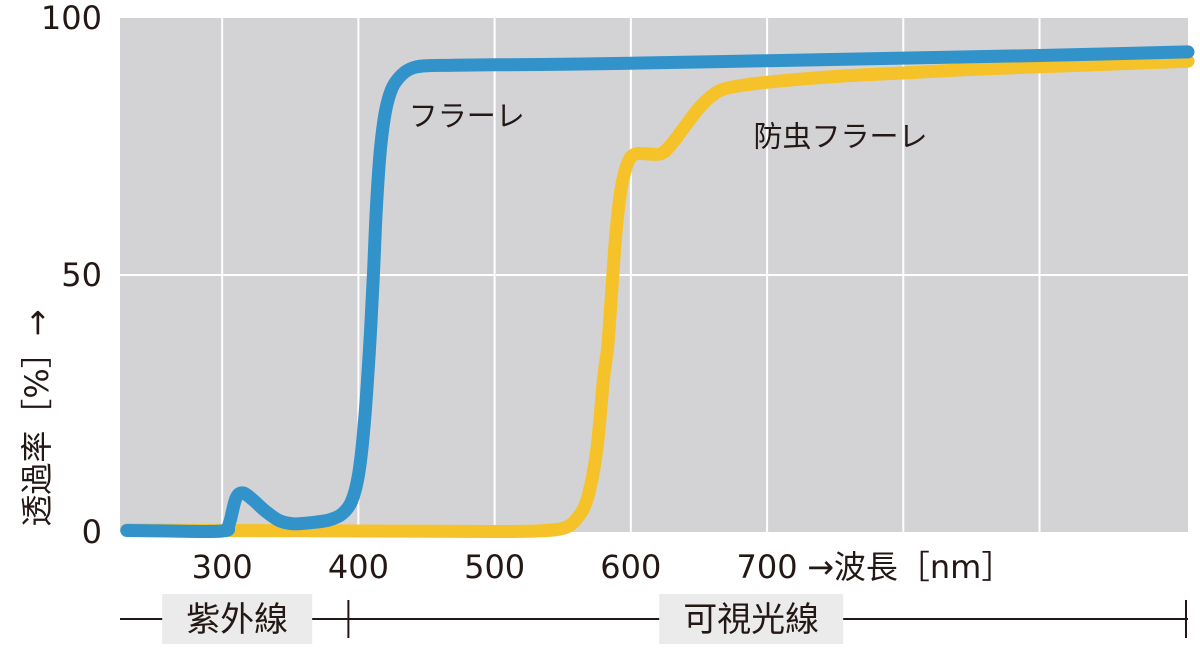  Describe the element at coordinates (654, 619) in the screenshot. I see `region-bar: 紫外線 可視光線` at that location.